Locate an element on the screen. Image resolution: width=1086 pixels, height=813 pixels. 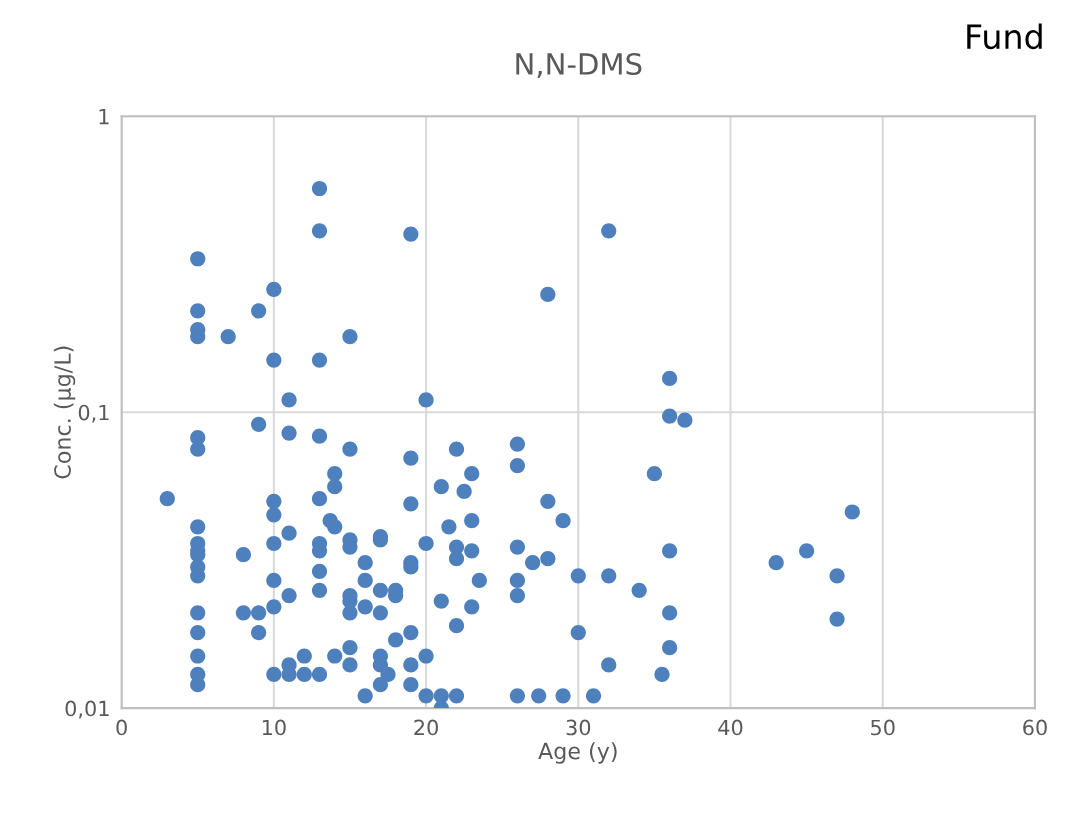
chart-title: N,N-DMS is located at coordinates (579, 65).